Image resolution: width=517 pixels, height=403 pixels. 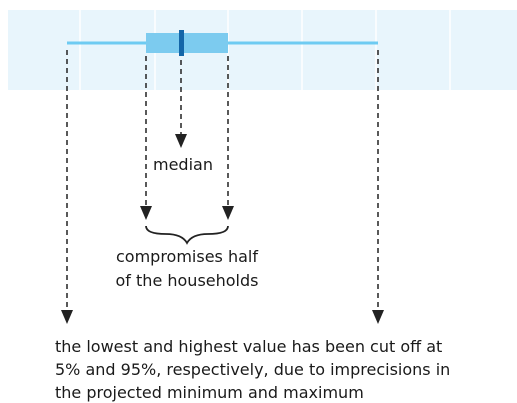 I want to click on half-label: of the households, so click(x=187, y=280).